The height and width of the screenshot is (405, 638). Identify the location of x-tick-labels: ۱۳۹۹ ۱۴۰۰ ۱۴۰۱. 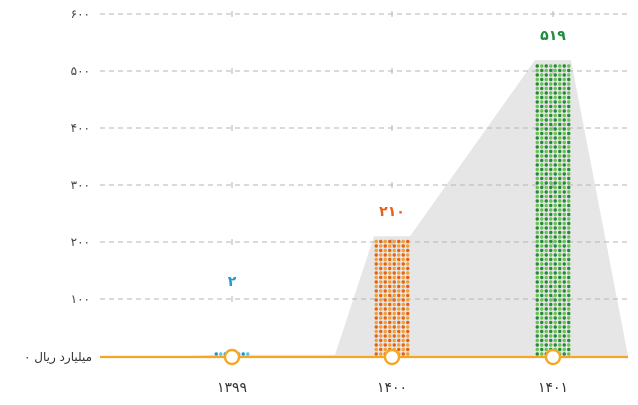
(392, 388).